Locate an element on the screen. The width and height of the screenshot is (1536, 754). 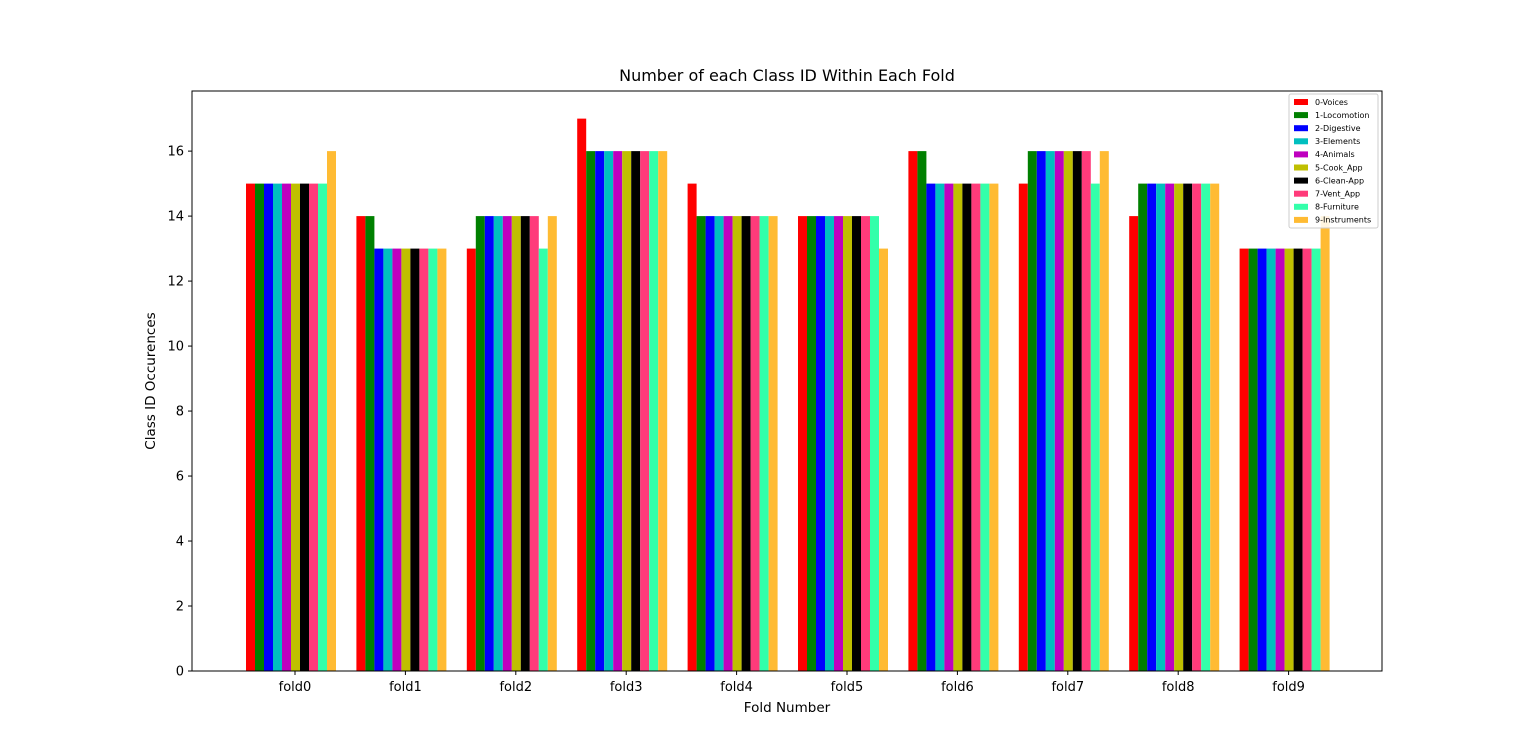
x-tick-label-fold4: fold4 is located at coordinates (736, 687).